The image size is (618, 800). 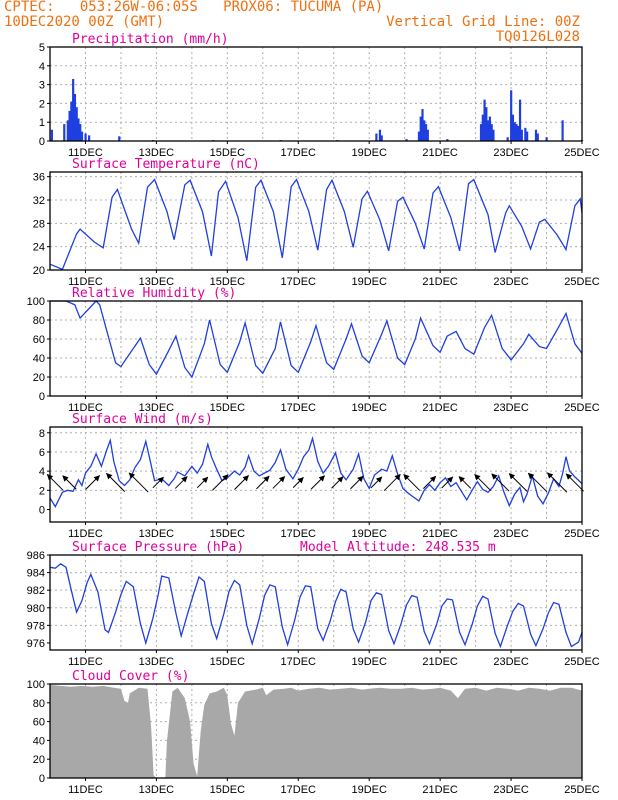 I want to click on precipitation-frame, so click(x=316, y=94).